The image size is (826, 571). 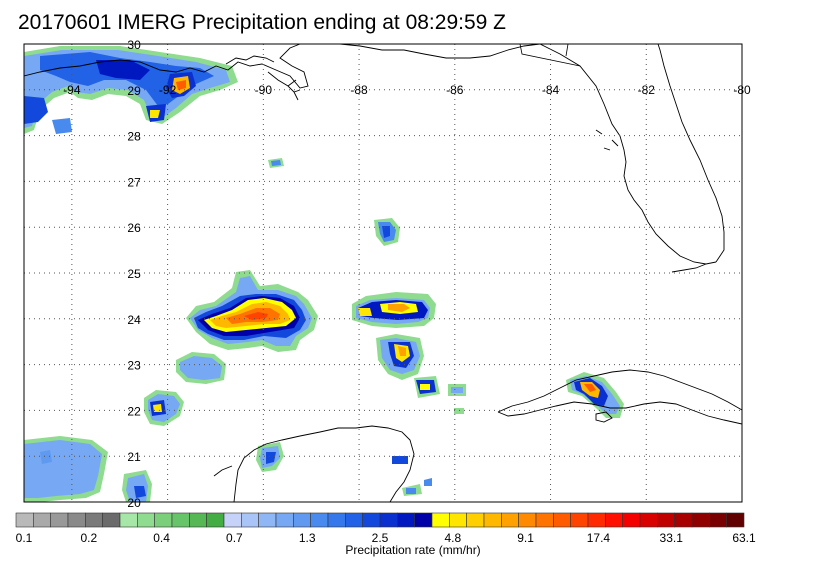 I want to click on latitude-label: 20, so click(x=134, y=503).